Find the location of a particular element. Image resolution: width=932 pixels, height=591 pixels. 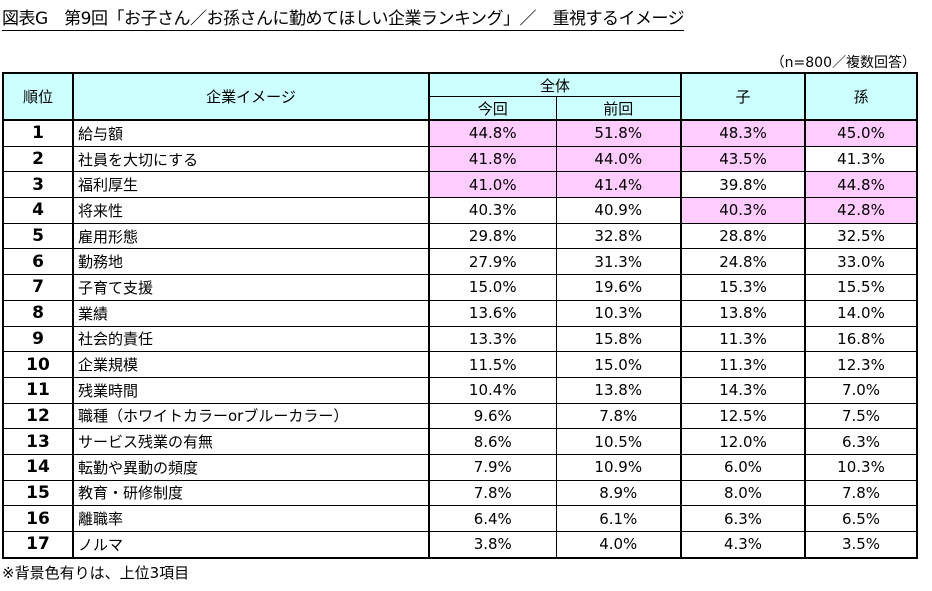

table-row: 7 子育て支援 15.0% 19.6% 15.3% 15.5% is located at coordinates (460, 287).